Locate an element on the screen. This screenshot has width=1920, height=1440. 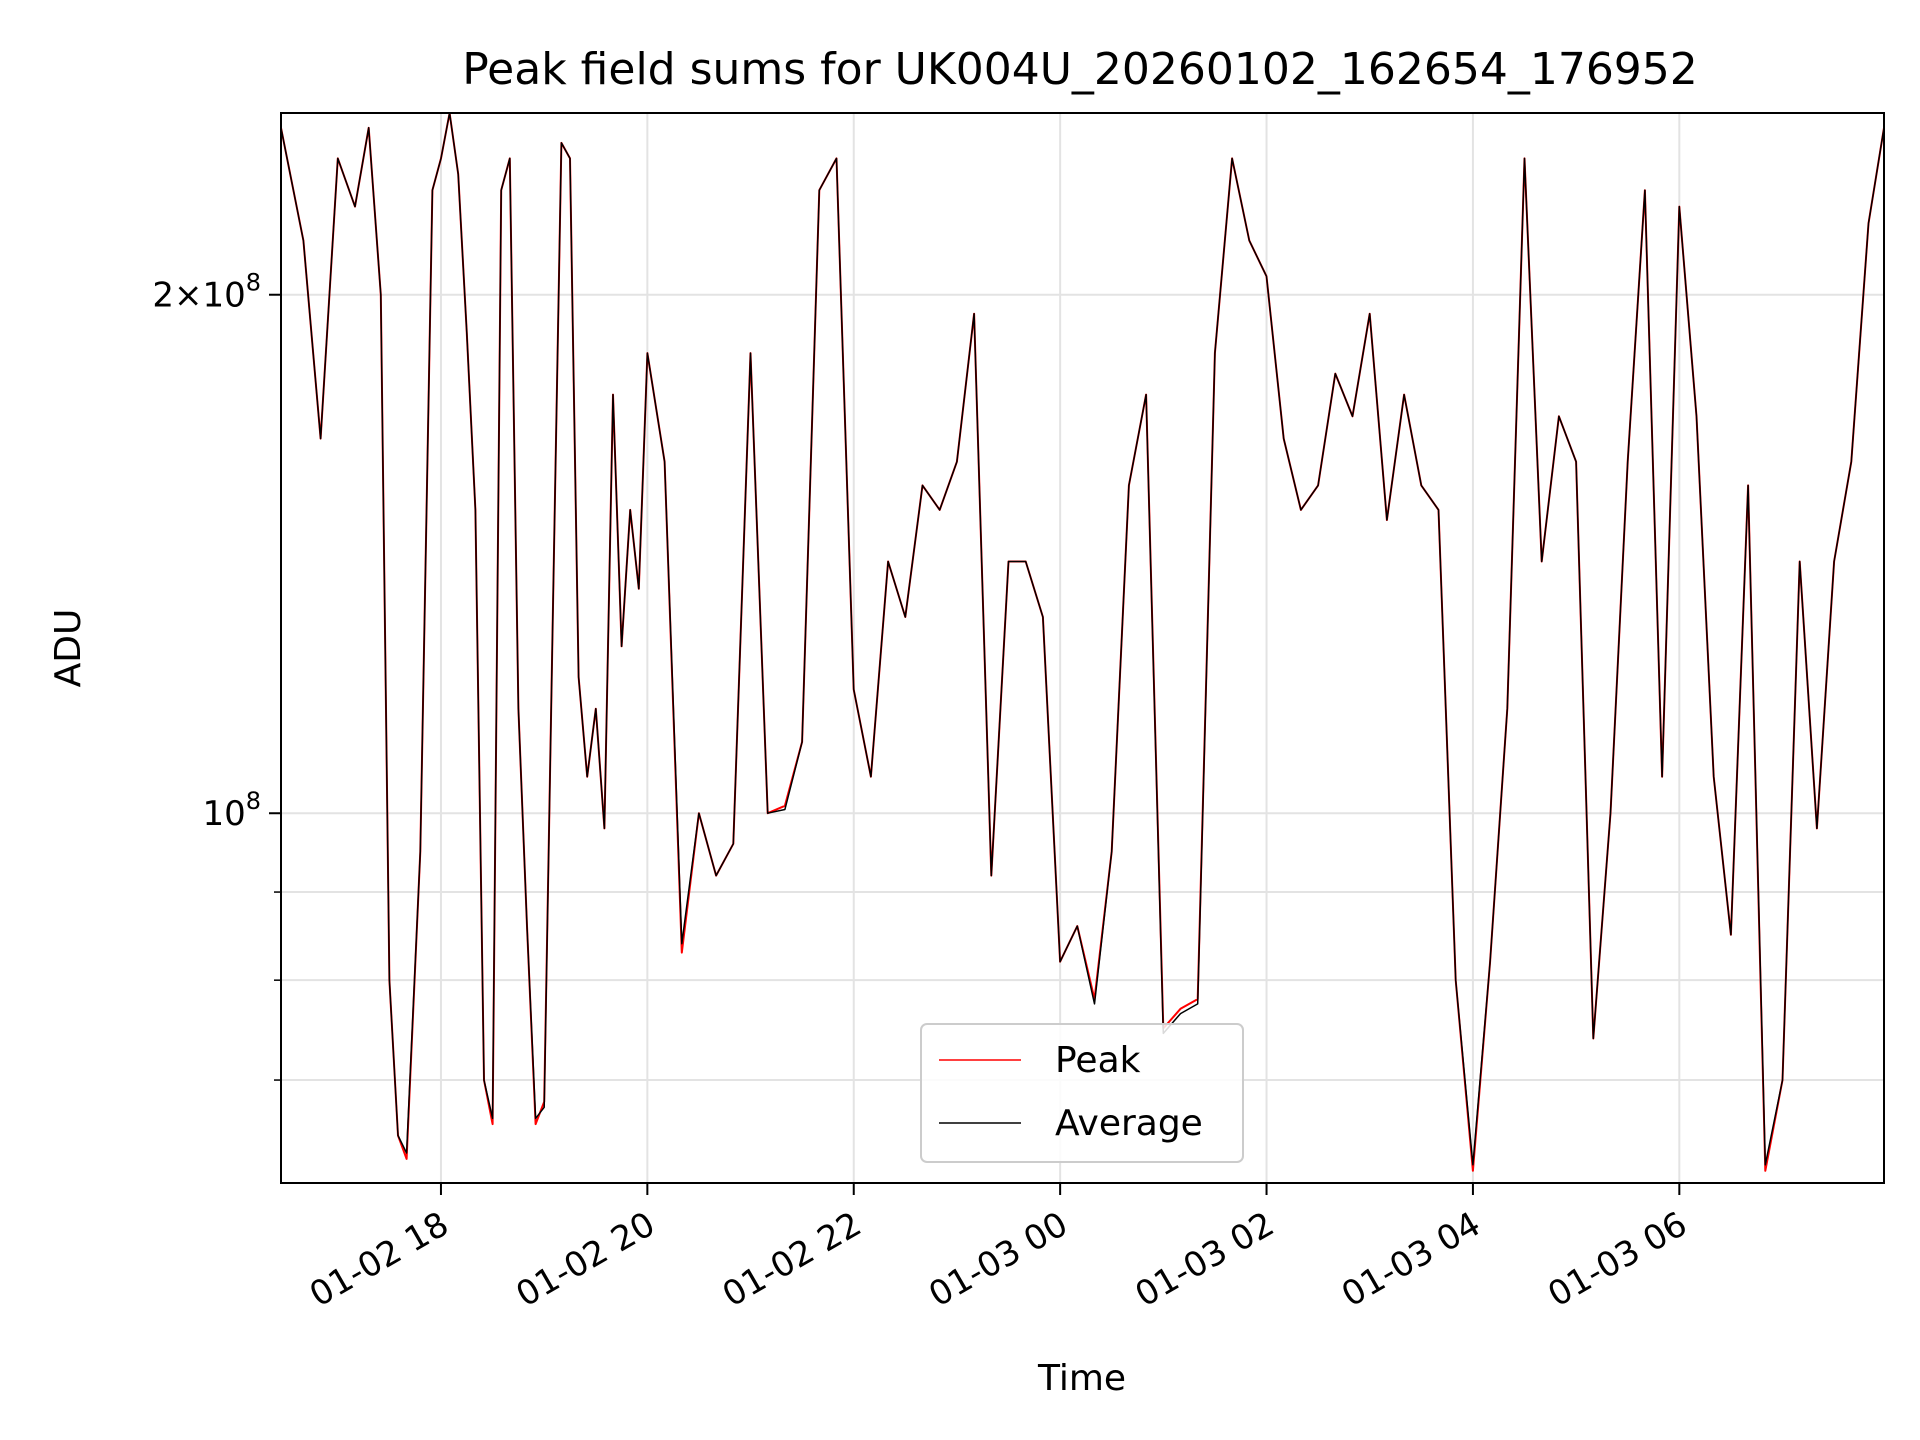
x-axis-label: Time is located at coordinates (1081, 1378).